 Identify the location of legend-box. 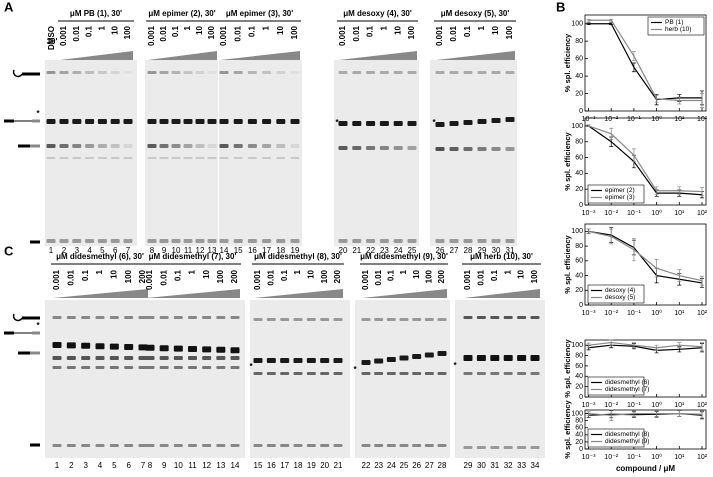
(616, 438).